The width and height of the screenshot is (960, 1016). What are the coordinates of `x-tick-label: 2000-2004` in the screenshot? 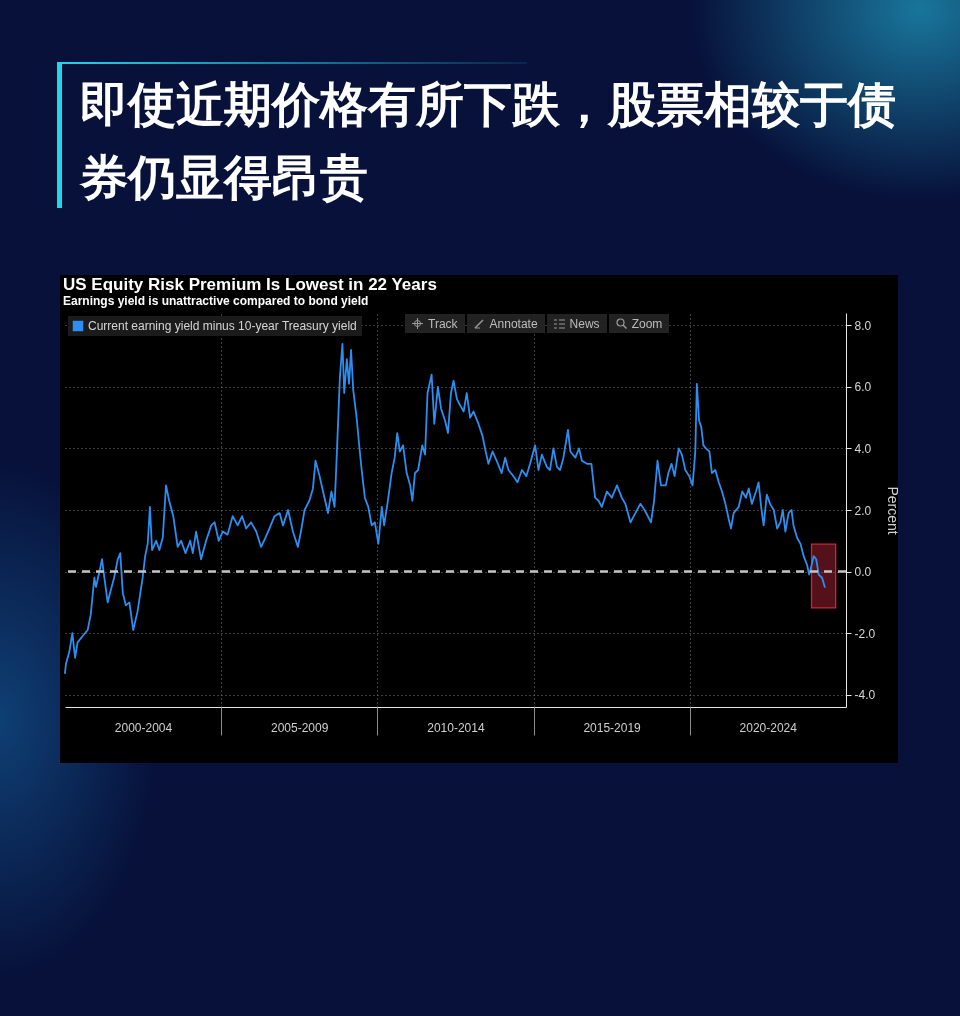 It's located at (143, 727).